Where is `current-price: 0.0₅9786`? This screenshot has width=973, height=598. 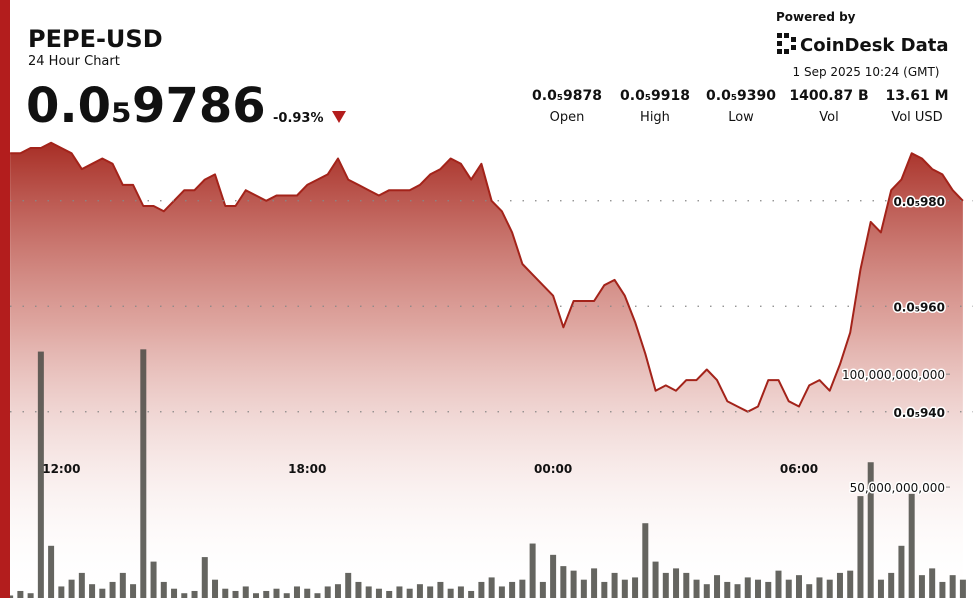 current-price: 0.0₅9786 is located at coordinates (146, 106).